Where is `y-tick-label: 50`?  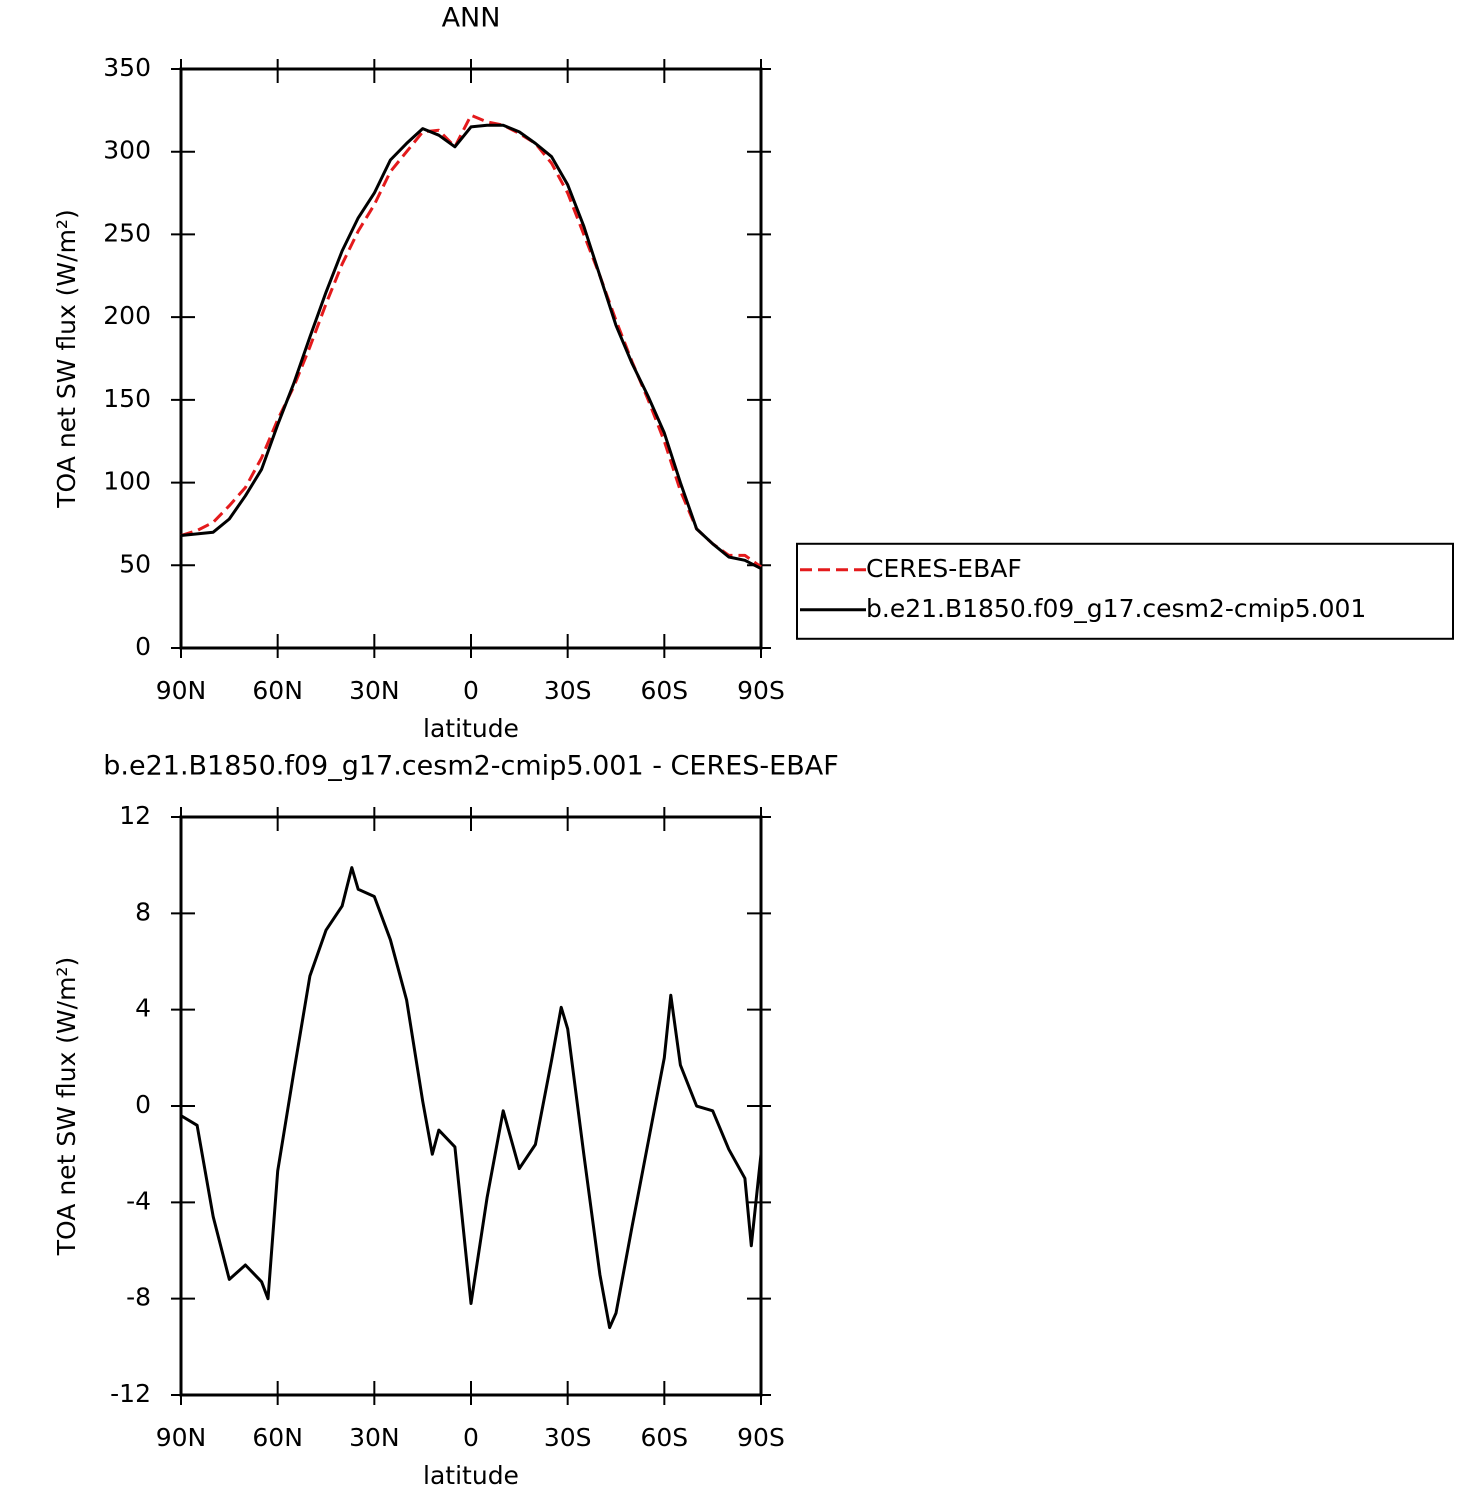
y-tick-label: 50 is located at coordinates (135, 563).